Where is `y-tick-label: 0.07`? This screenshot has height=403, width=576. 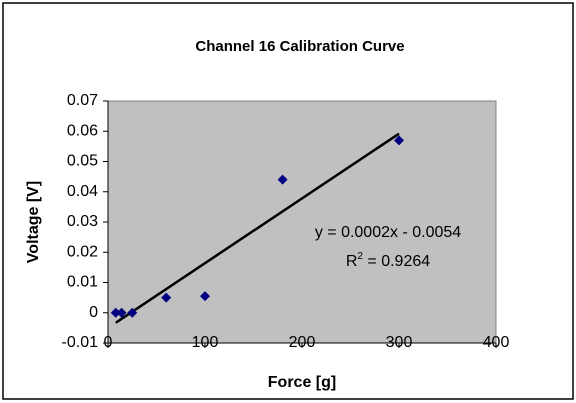
y-tick-label: 0.07 is located at coordinates (82, 100).